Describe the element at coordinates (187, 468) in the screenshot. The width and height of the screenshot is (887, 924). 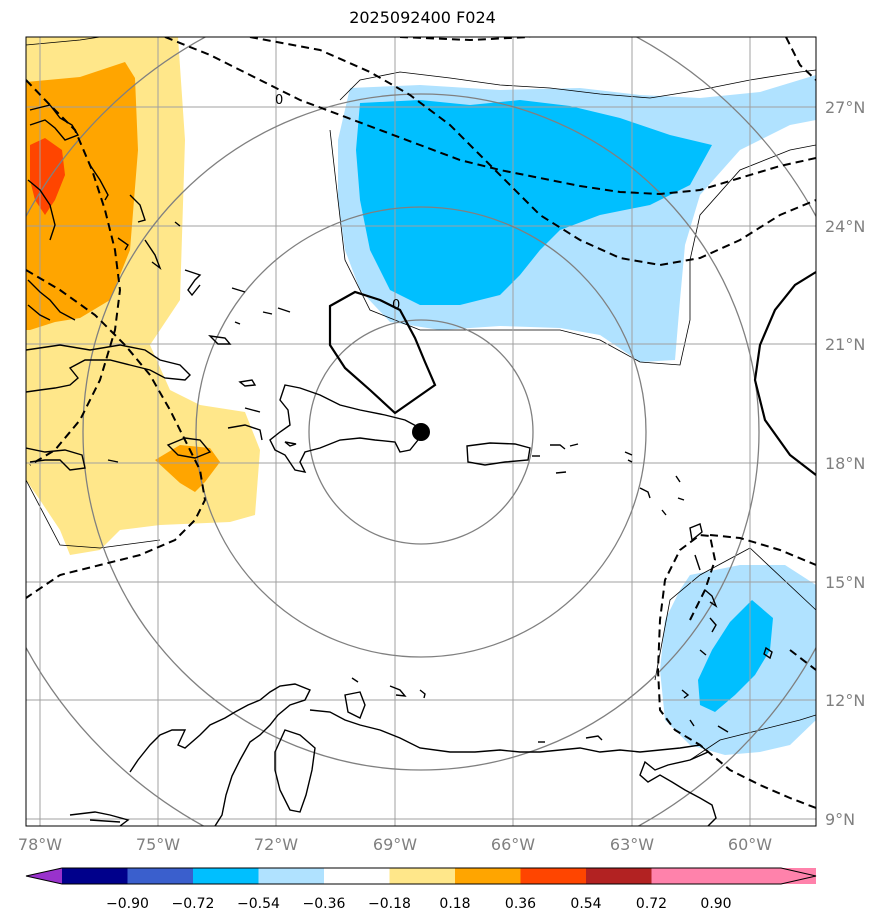
I see `positive-anomaly-shading-medium-south` at that location.